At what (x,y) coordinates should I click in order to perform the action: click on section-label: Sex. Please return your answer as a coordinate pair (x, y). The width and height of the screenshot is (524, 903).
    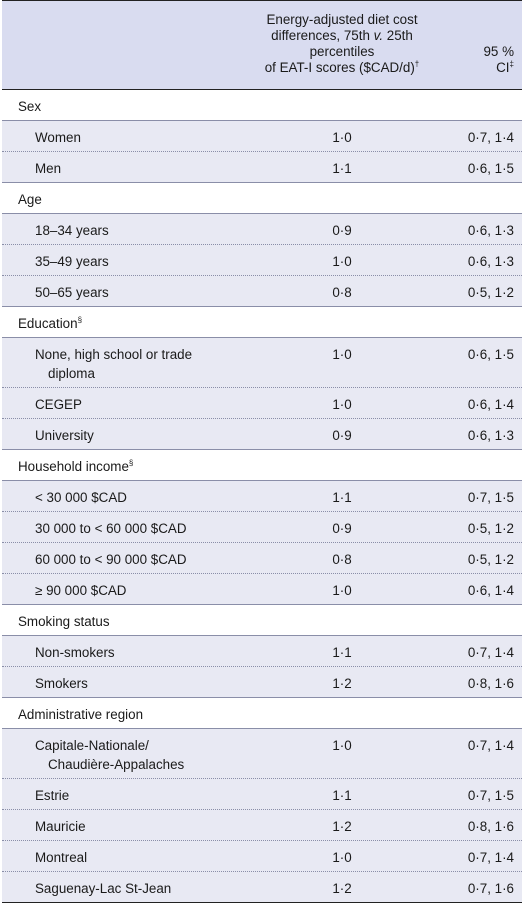
    Looking at the image, I should click on (30, 106).